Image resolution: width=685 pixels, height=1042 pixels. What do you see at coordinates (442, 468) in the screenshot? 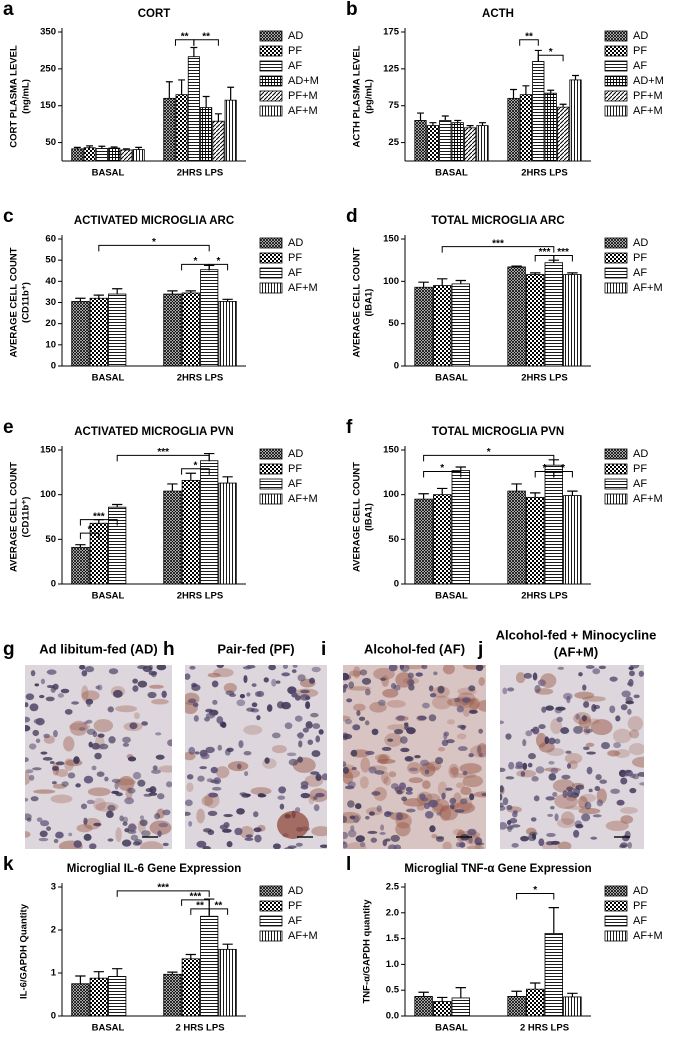
I see `significance-label: *` at bounding box center [442, 468].